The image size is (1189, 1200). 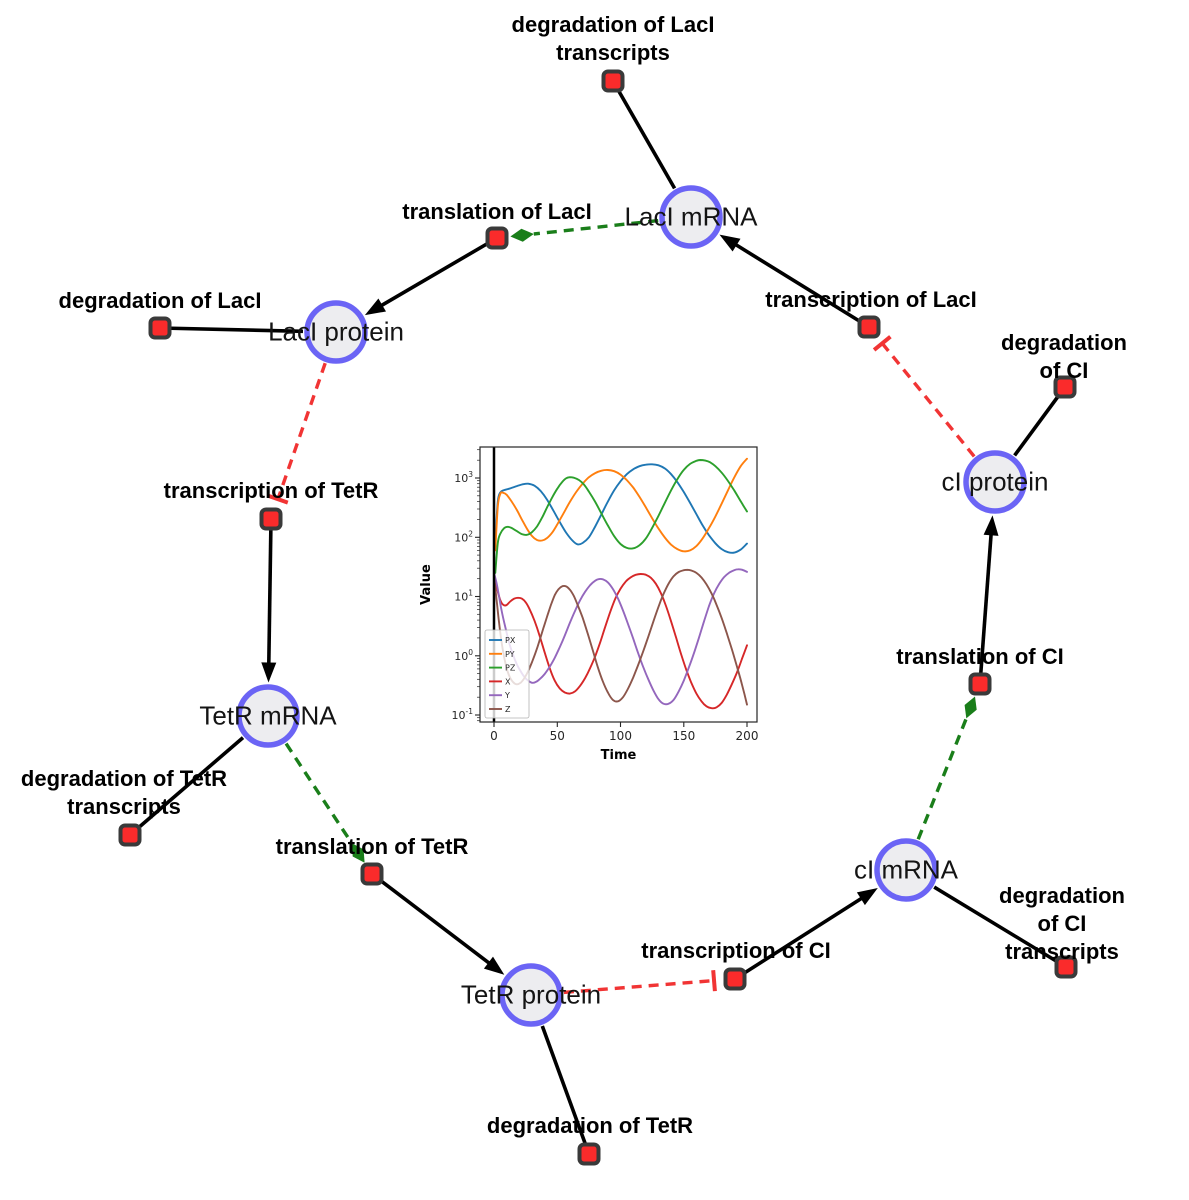 I want to click on x-axis-label: Time, so click(x=619, y=755).